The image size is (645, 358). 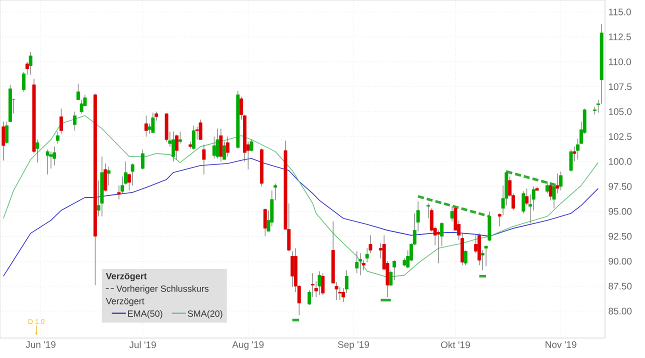 What do you see at coordinates (41, 344) in the screenshot?
I see `x-tick-label: Jun '19` at bounding box center [41, 344].